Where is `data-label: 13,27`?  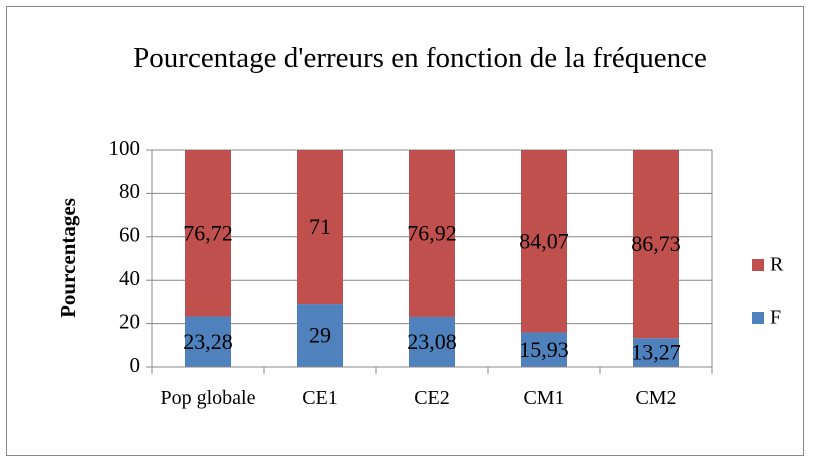
data-label: 13,27 is located at coordinates (656, 352).